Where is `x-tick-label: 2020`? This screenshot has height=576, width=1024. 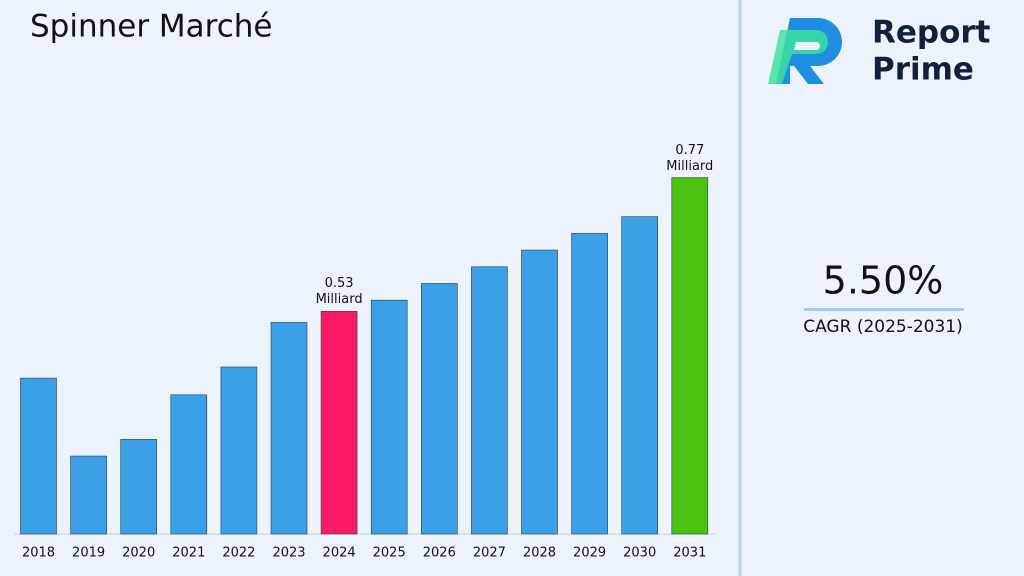 x-tick-label: 2020 is located at coordinates (138, 553).